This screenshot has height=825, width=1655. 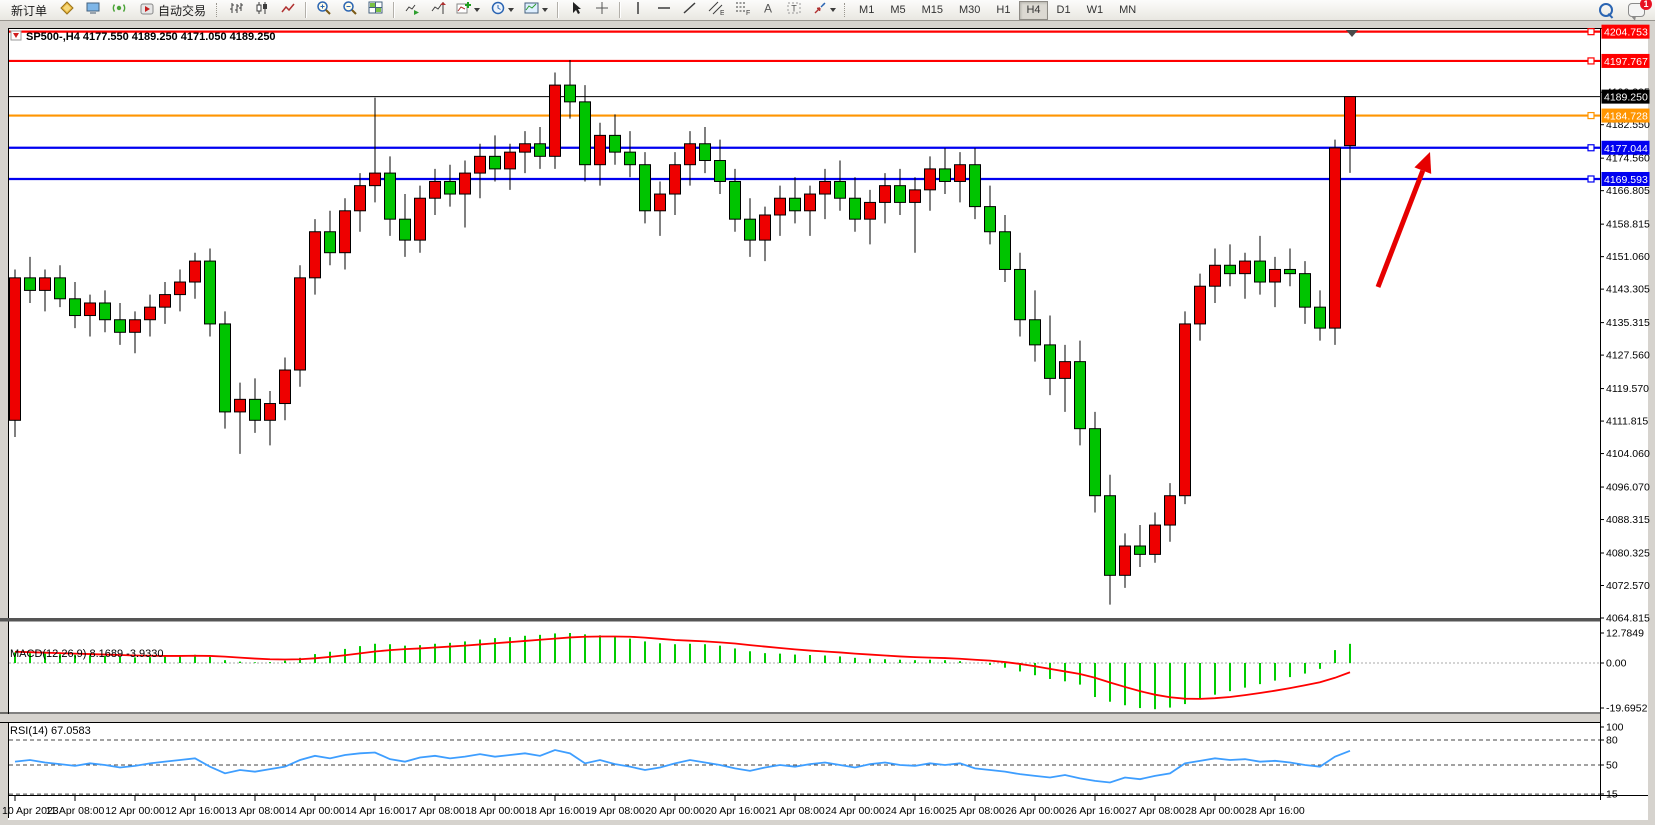 I want to click on equidistant-channel-button: E, so click(x=716, y=10).